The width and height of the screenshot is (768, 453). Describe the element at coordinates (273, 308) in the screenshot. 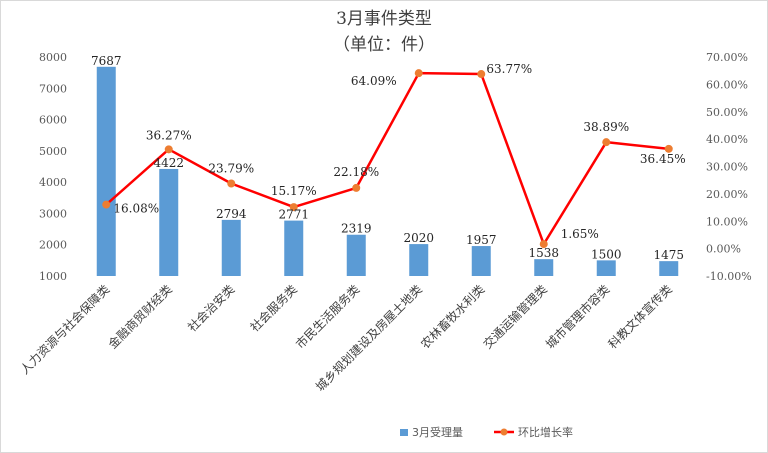

I see `category-tick: 社会服务类` at that location.